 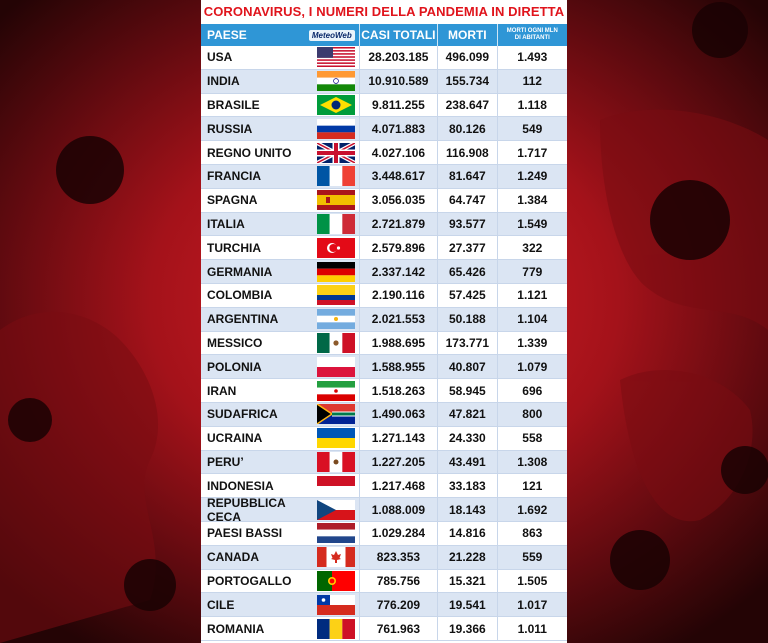 What do you see at coordinates (531, 486) in the screenshot?
I see `deaths-per-million: 121` at bounding box center [531, 486].